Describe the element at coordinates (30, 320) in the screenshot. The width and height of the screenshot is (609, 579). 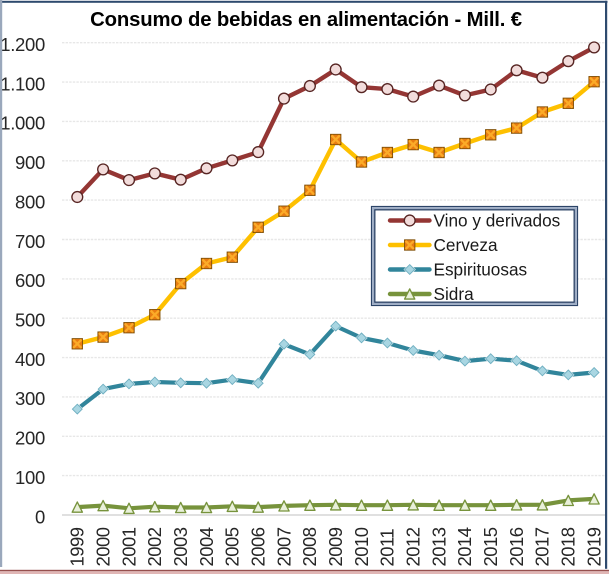
I see `svg-text: 500` at that location.